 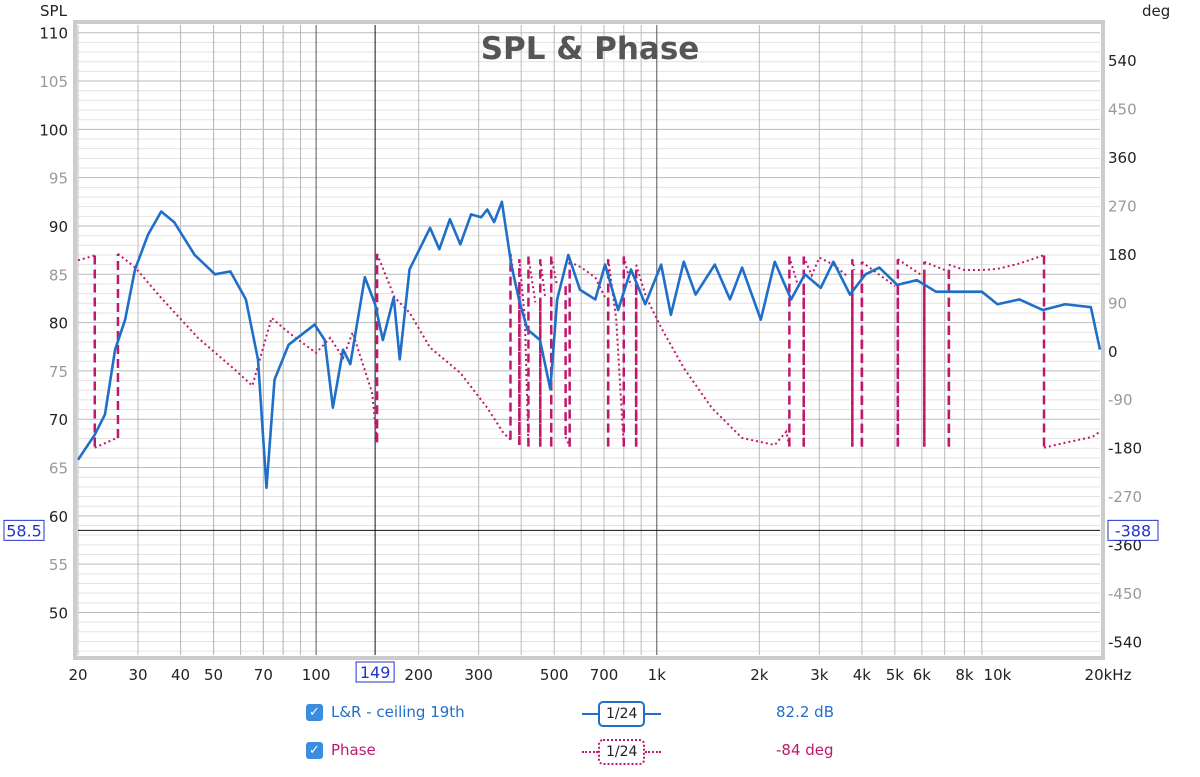 What do you see at coordinates (1120, 400) in the screenshot?
I see `y2-tick-label: -90` at bounding box center [1120, 400].